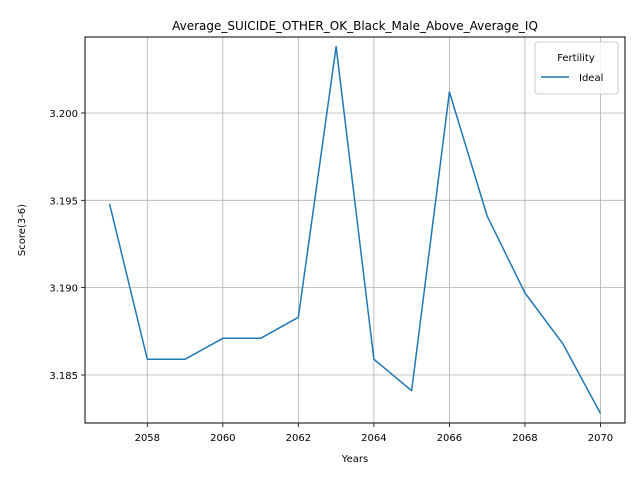 This screenshot has width=640, height=480. I want to click on legend-label-ideal: Ideal, so click(591, 78).